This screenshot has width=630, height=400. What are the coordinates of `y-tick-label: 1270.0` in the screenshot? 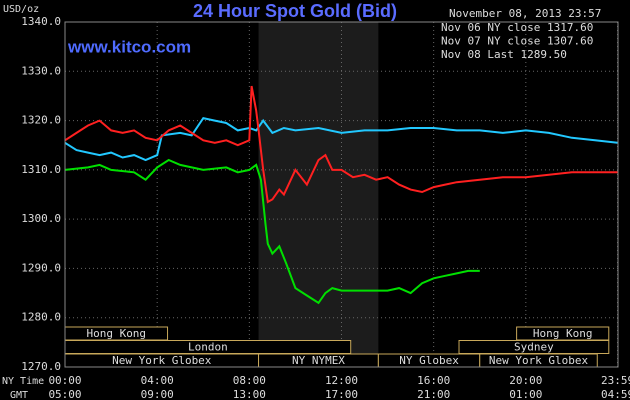 It's located at (41, 366).